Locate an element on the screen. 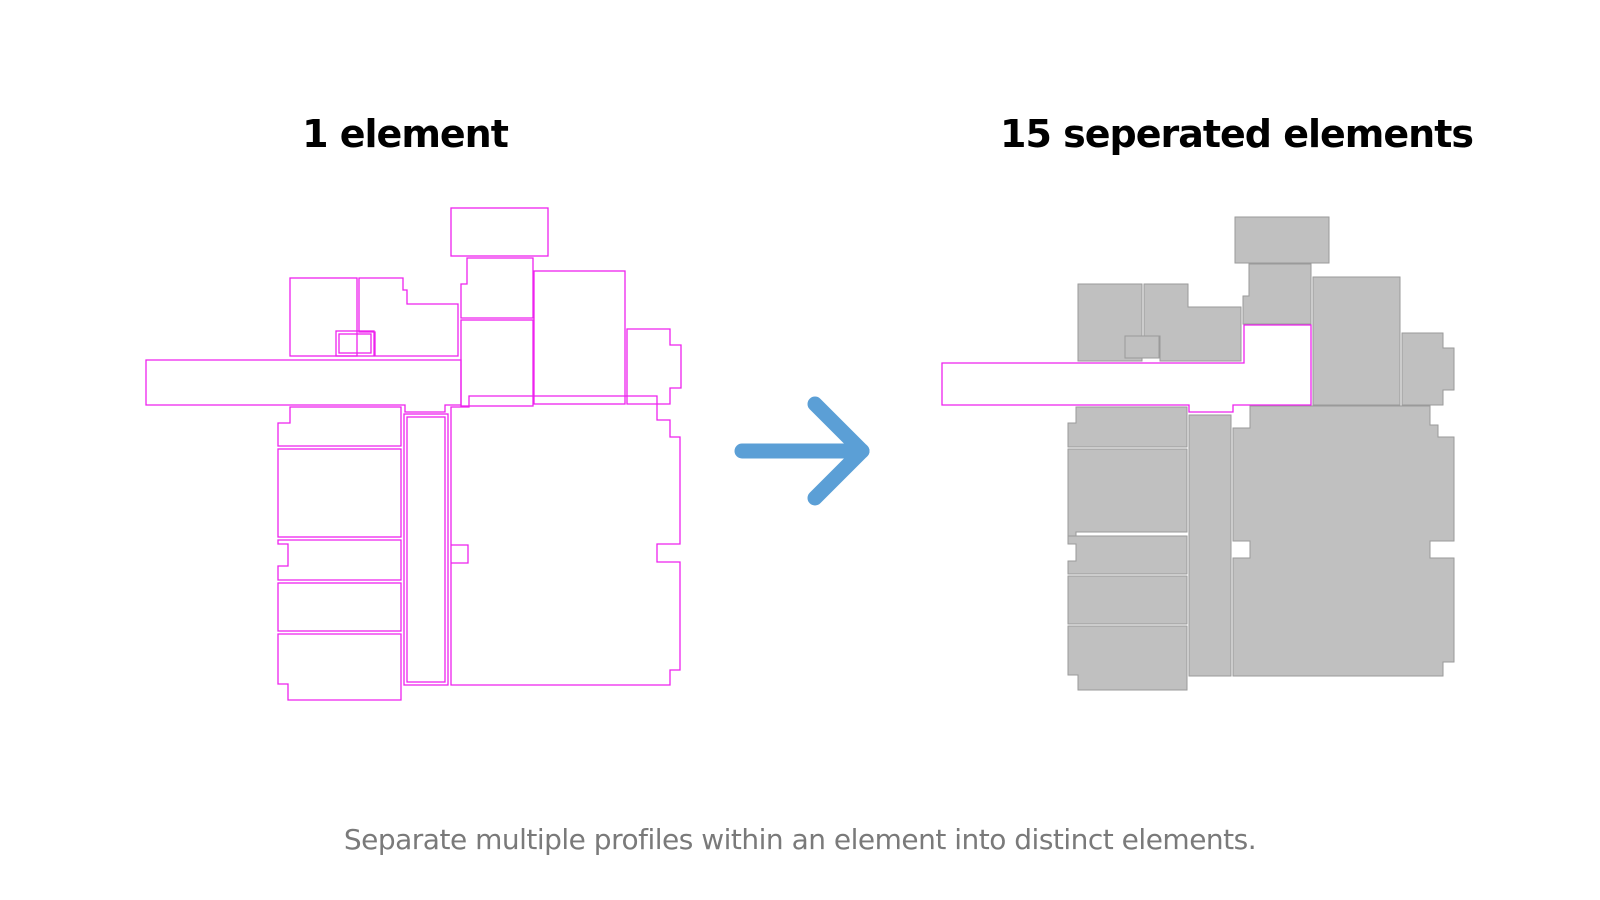 This screenshot has height=900, width=1600. profile-narrow-room is located at coordinates (426, 549).